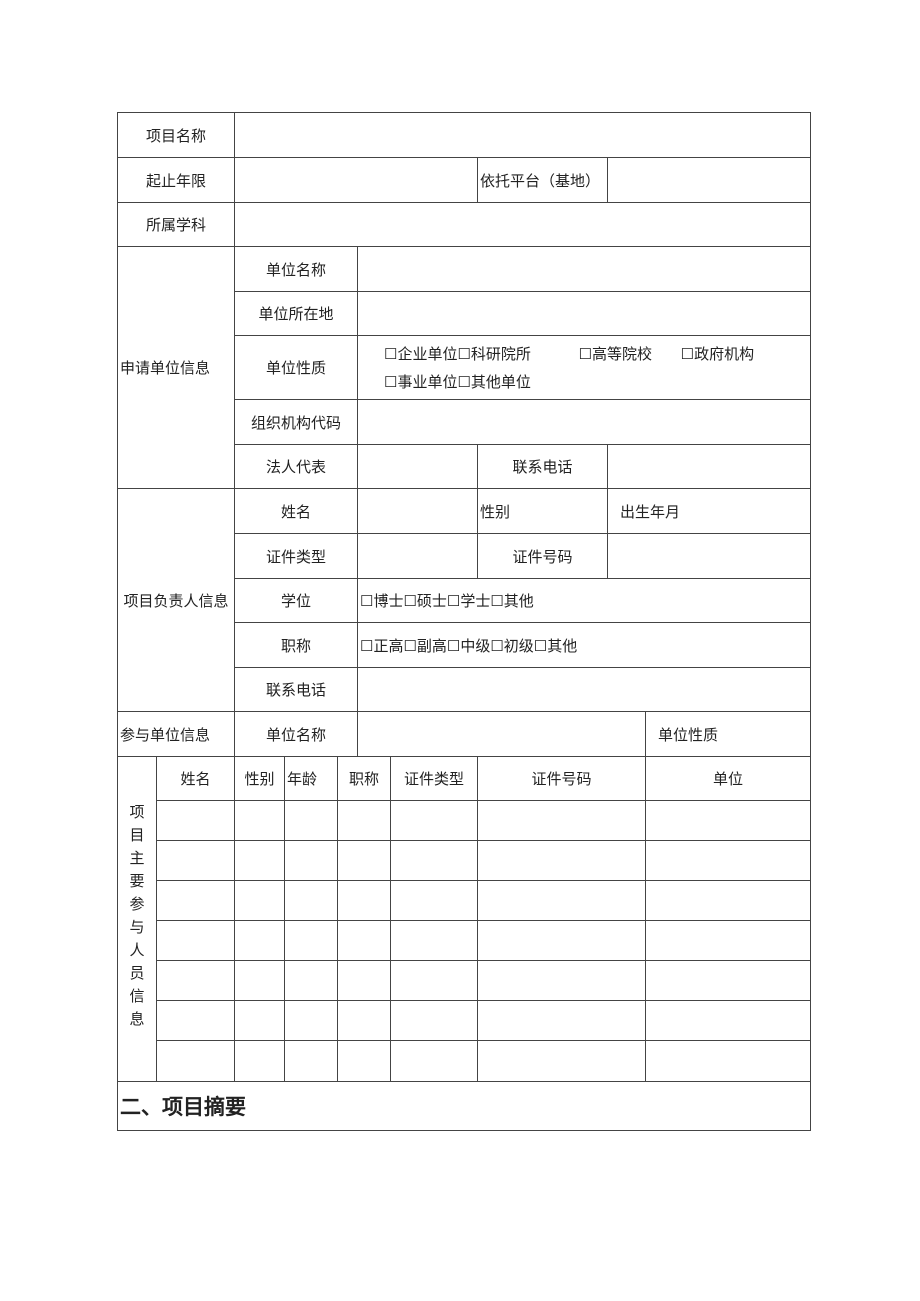 This screenshot has width=920, height=1301. What do you see at coordinates (709, 556) in the screenshot?
I see `leader-id-number-field` at bounding box center [709, 556].